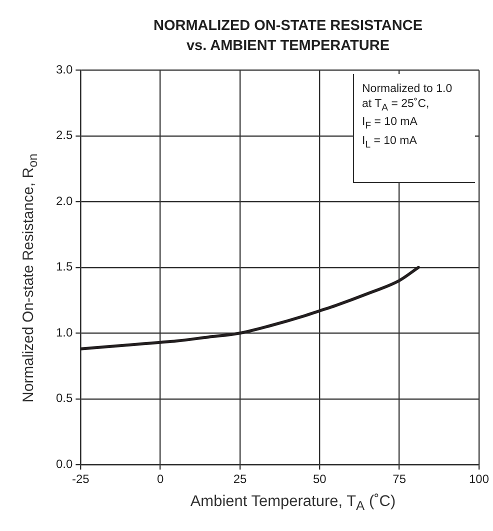 This screenshot has width=493, height=531. What do you see at coordinates (293, 503) in the screenshot?
I see `x-axis-title: Ambient Temperature, T$_{A}$ (˚C)` at bounding box center [293, 503].